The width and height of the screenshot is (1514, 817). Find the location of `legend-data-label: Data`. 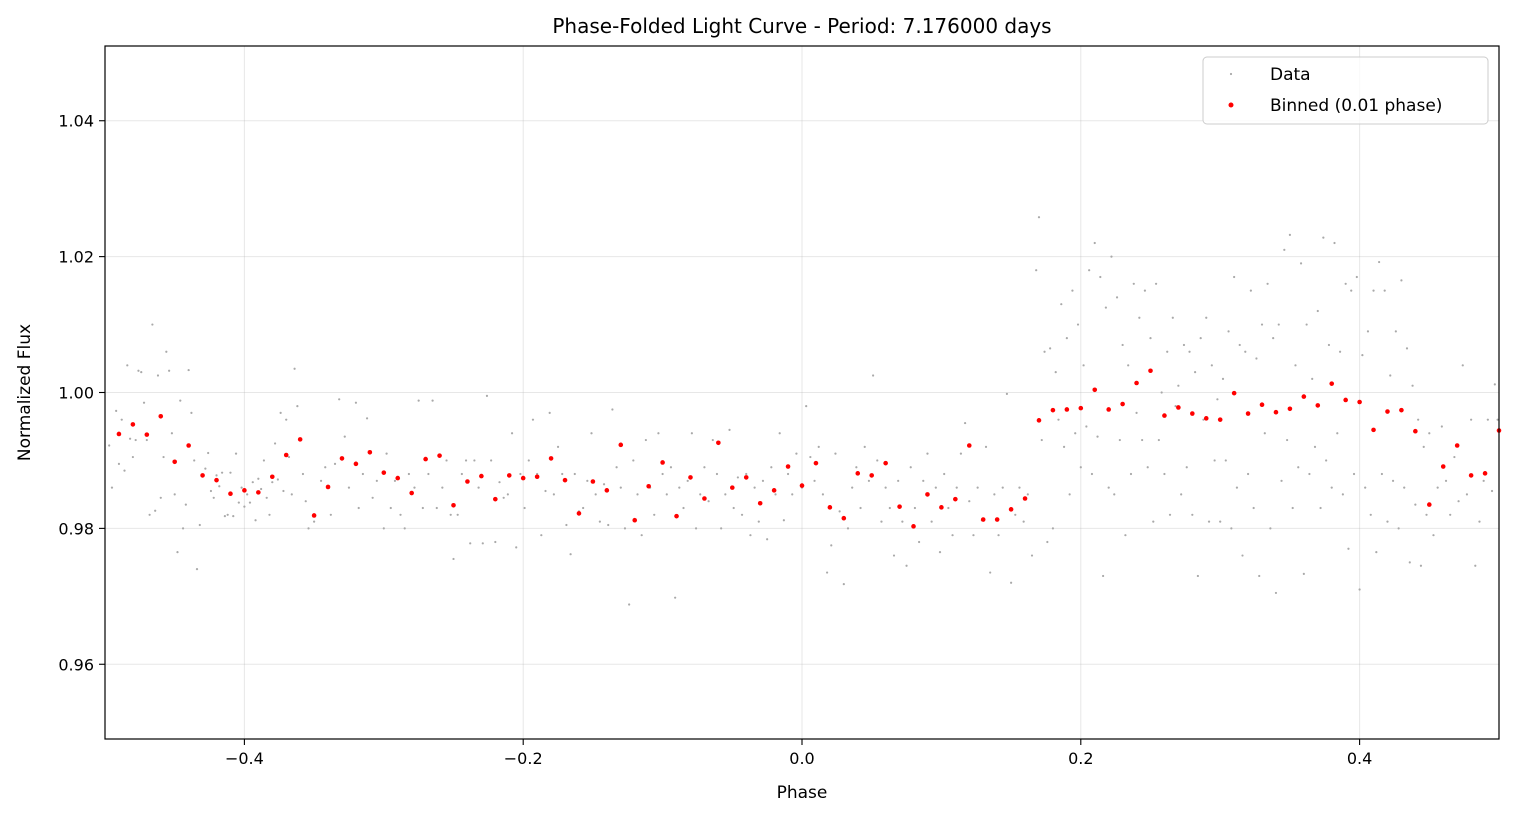

legend-data-label: Data is located at coordinates (1290, 75).